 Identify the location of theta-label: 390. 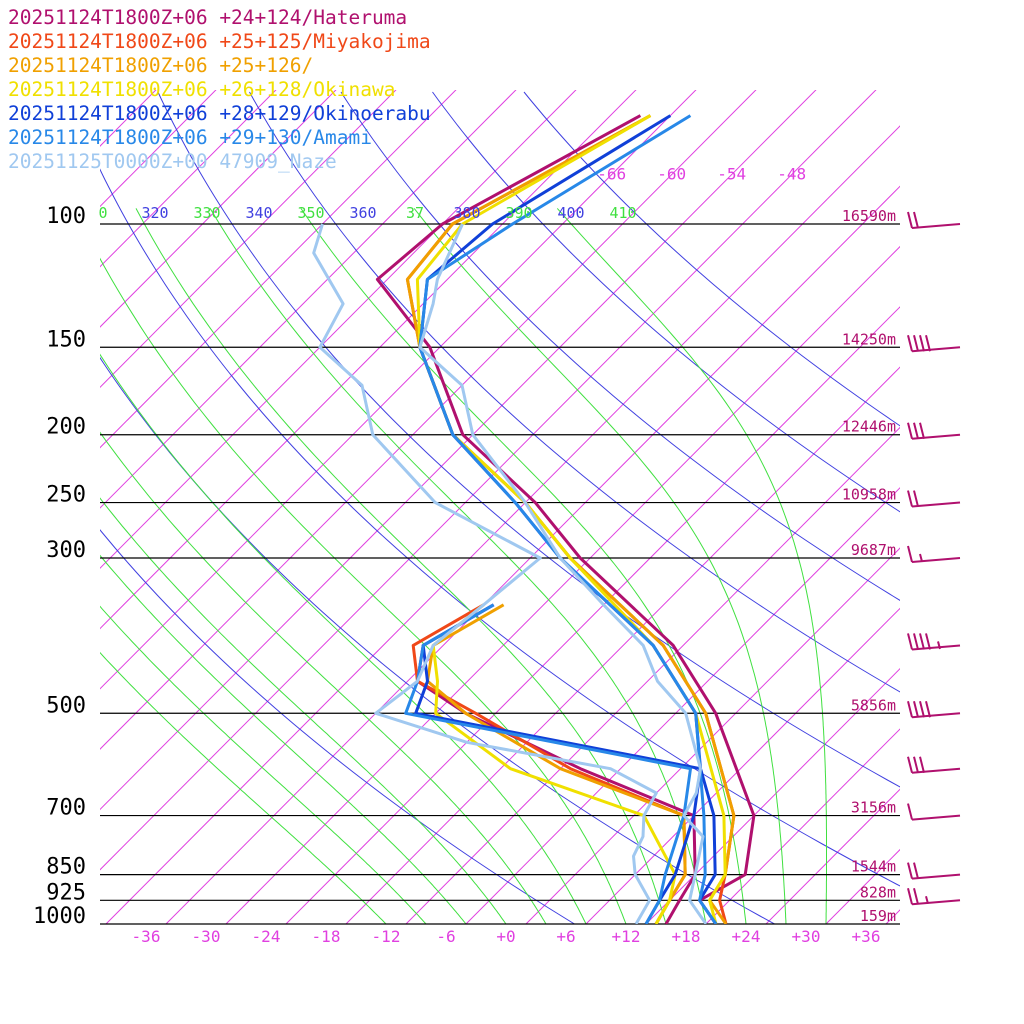
(518, 213).